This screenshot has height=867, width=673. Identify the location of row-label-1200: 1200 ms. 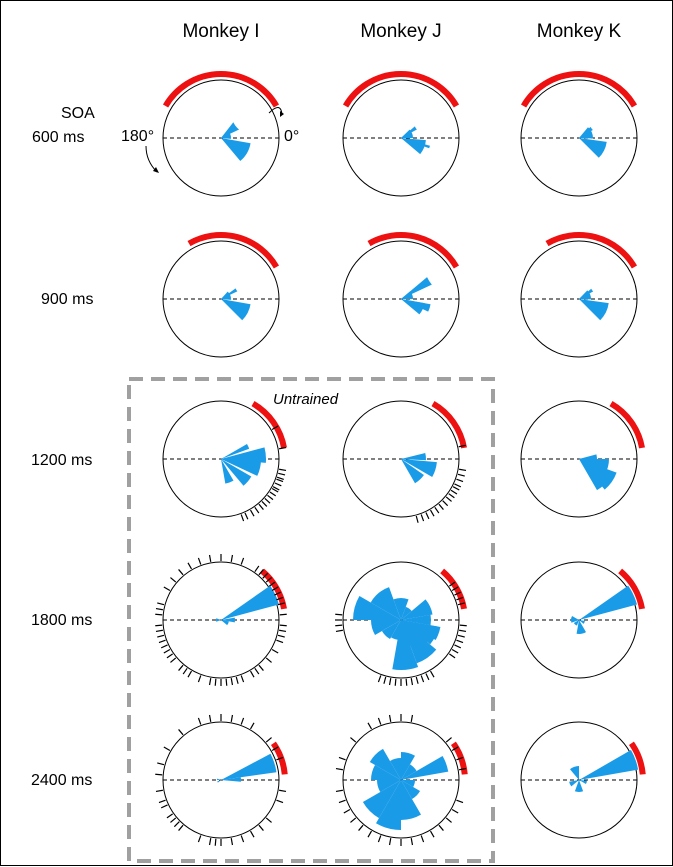
(62, 460).